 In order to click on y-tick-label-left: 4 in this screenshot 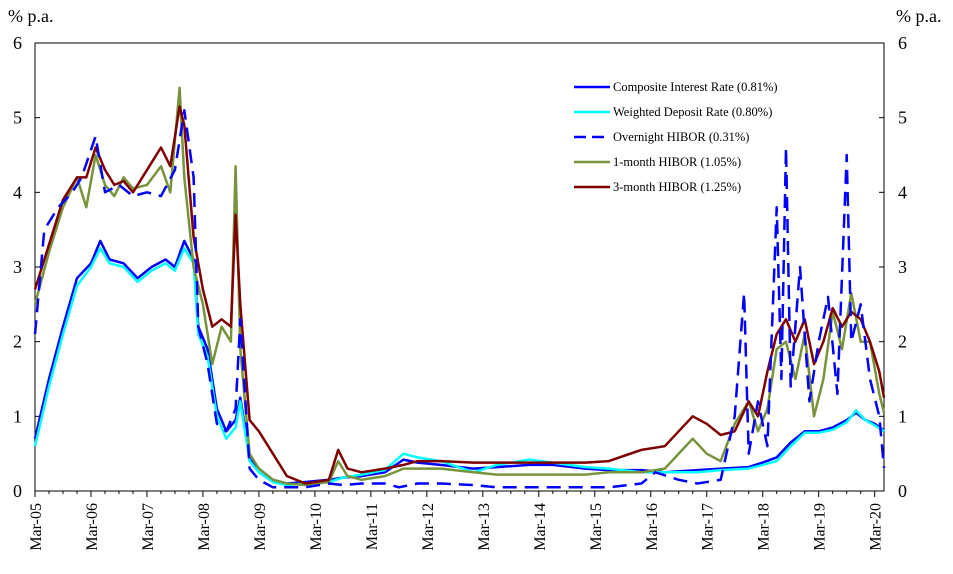, I will do `click(17, 192)`.